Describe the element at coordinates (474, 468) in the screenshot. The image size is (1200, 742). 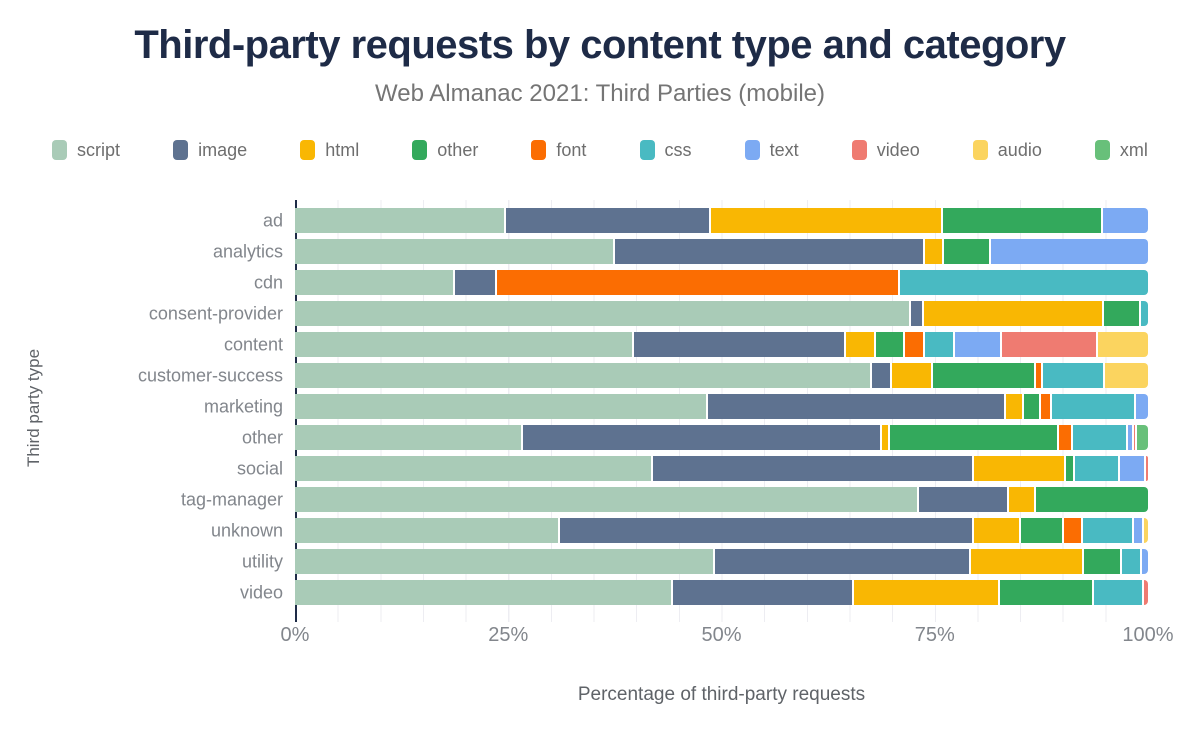
I see `bar-segment-social-script` at that location.